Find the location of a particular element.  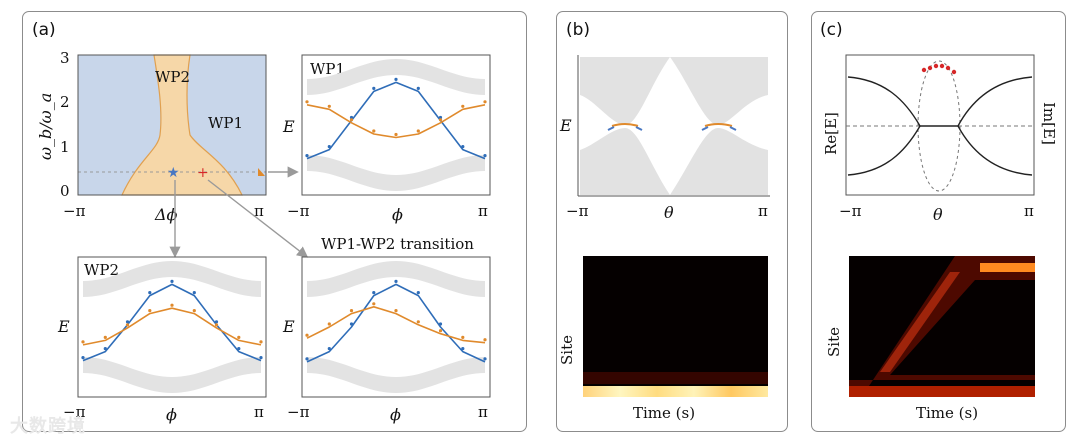

c-data-points is located at coordinates (939, 69).